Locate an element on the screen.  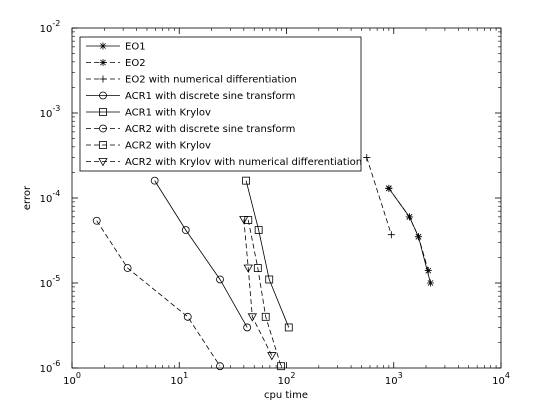
y-tick-label: 10⁻⁵ is located at coordinates (50, 282).